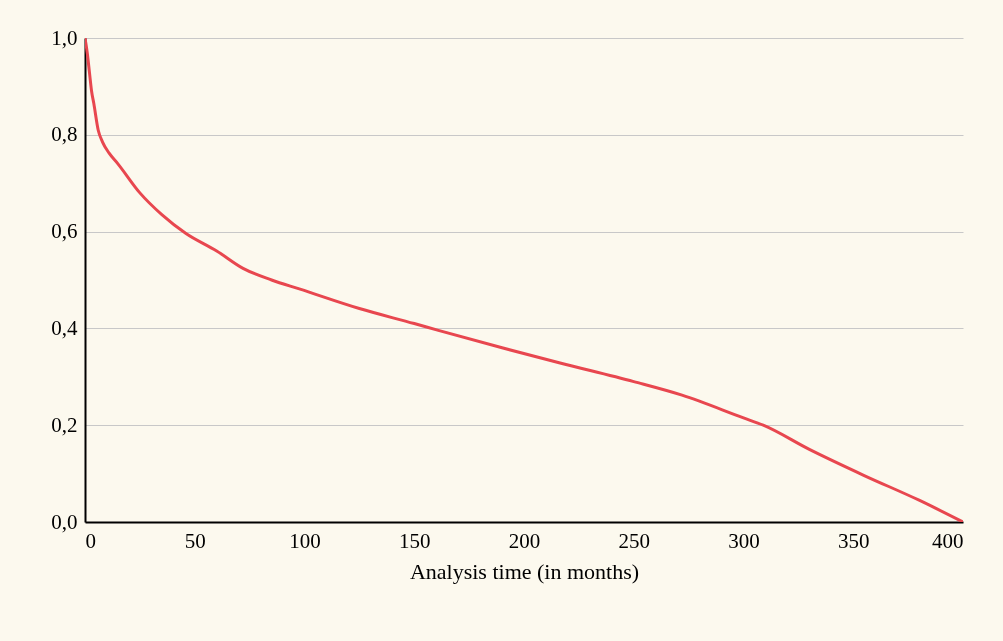  Describe the element at coordinates (64, 327) in the screenshot. I see `y-tick-label: 0,4` at that location.